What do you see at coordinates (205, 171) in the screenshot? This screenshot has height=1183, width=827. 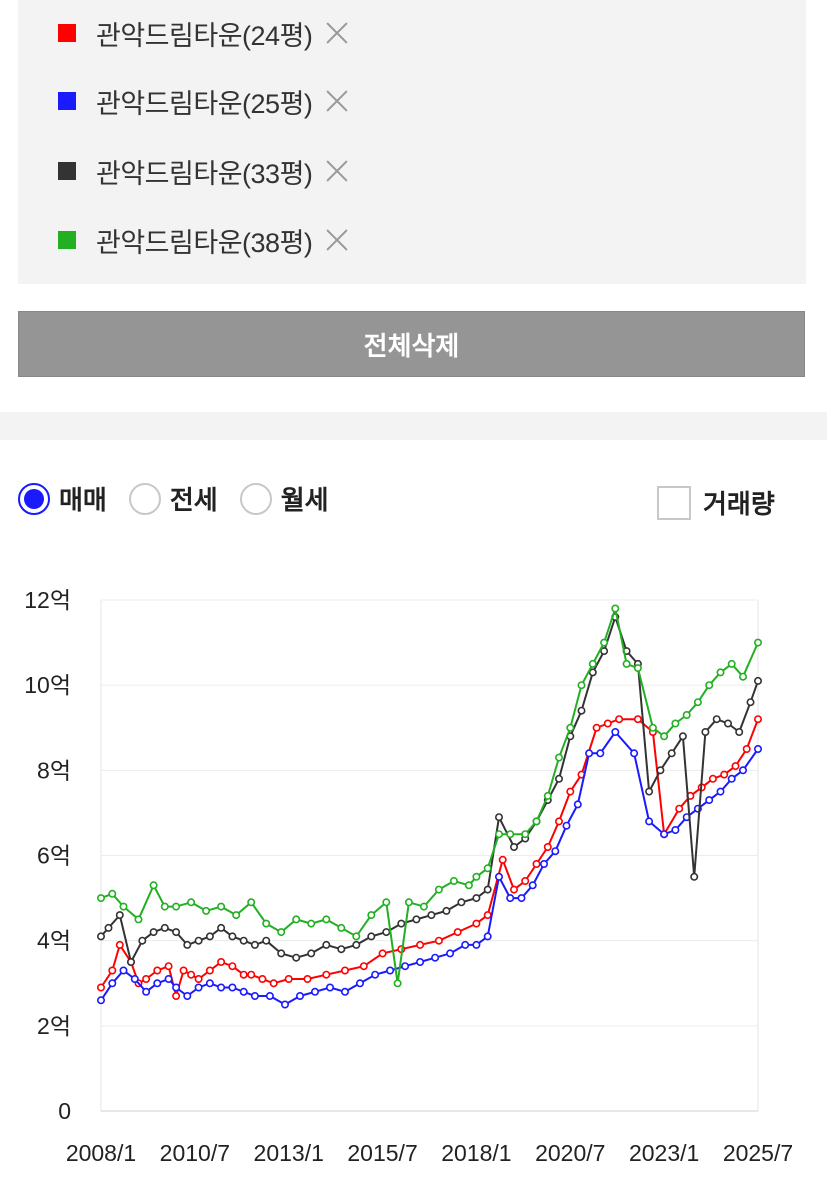 I see `compare-item: 관악드림타운(33평)` at bounding box center [205, 171].